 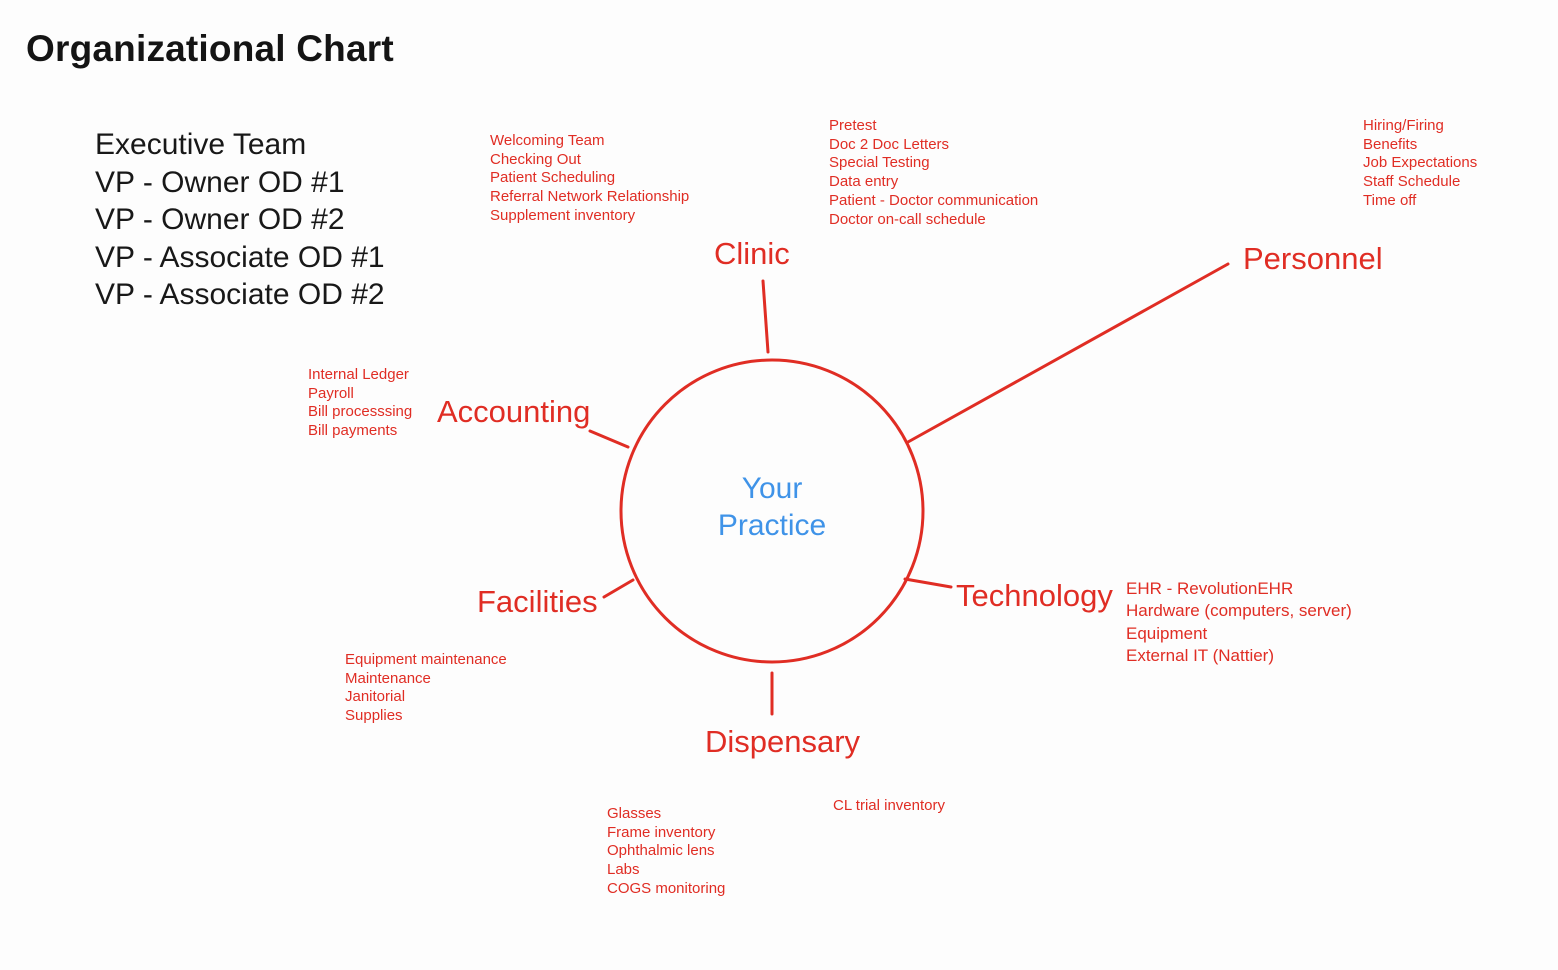 What do you see at coordinates (563, 215) in the screenshot?
I see `task-item: Supplement inventory` at bounding box center [563, 215].